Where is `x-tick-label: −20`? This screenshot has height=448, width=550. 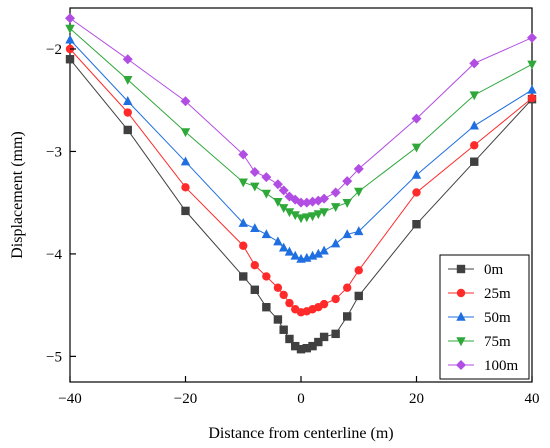 x-tick-label: −20 is located at coordinates (185, 399).